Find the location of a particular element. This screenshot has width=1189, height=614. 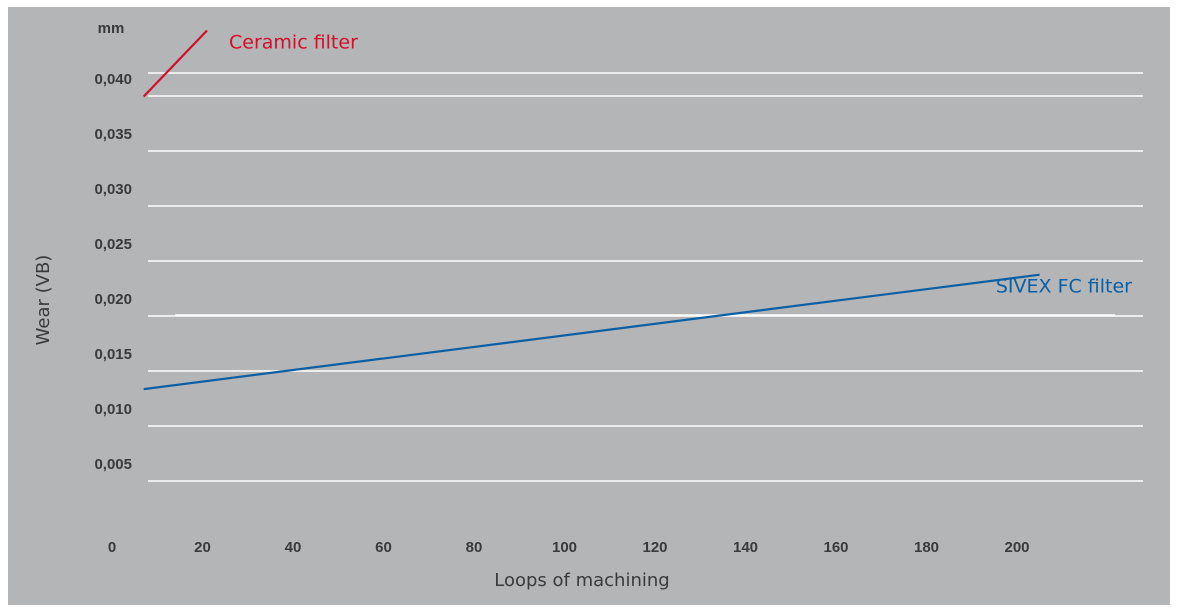

y-tick-label: 0,040 is located at coordinates (113, 79).